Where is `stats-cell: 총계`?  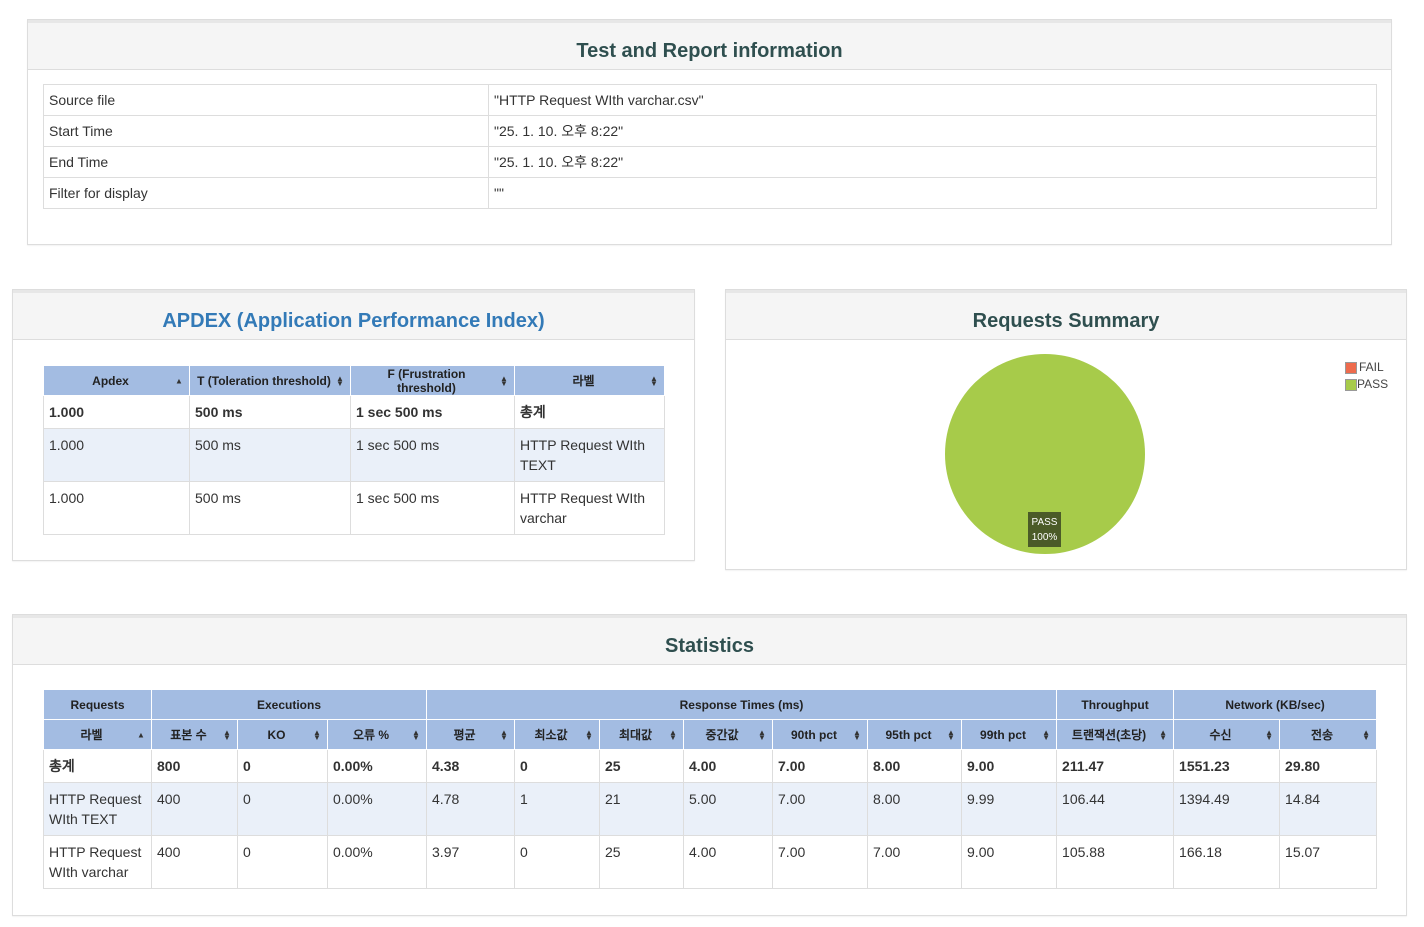
stats-cell: 총계 is located at coordinates (97, 766).